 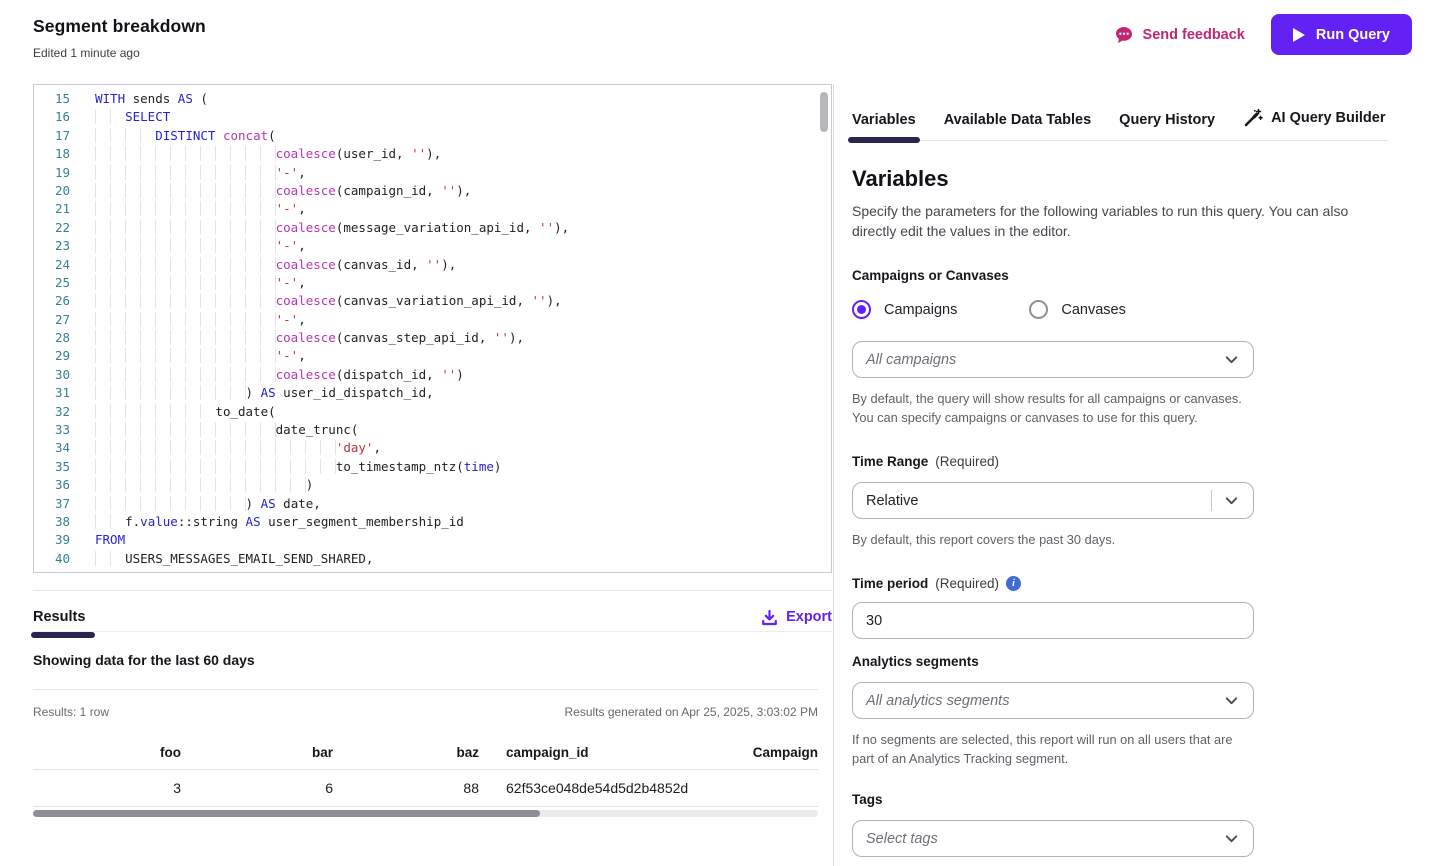 I want to click on export-button: Export, so click(x=796, y=617).